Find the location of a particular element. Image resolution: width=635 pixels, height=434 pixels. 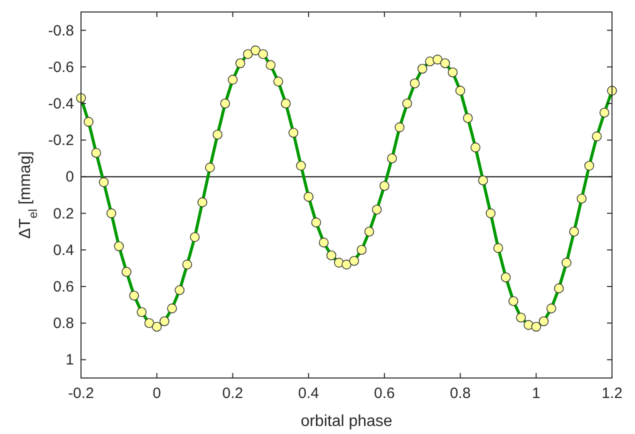

y-tick-label: -0.4 is located at coordinates (61, 104).